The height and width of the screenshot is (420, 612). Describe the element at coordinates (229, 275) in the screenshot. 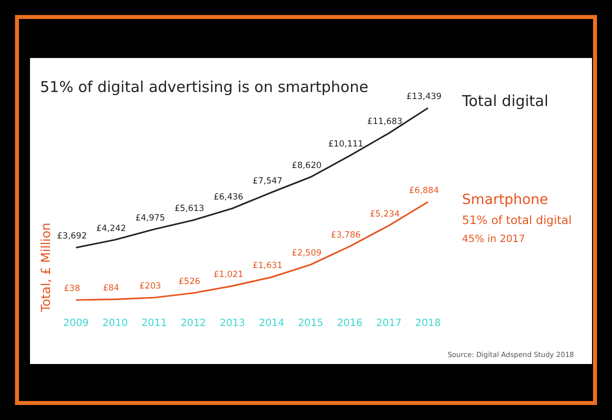

I see `data-label: £1,021` at that location.